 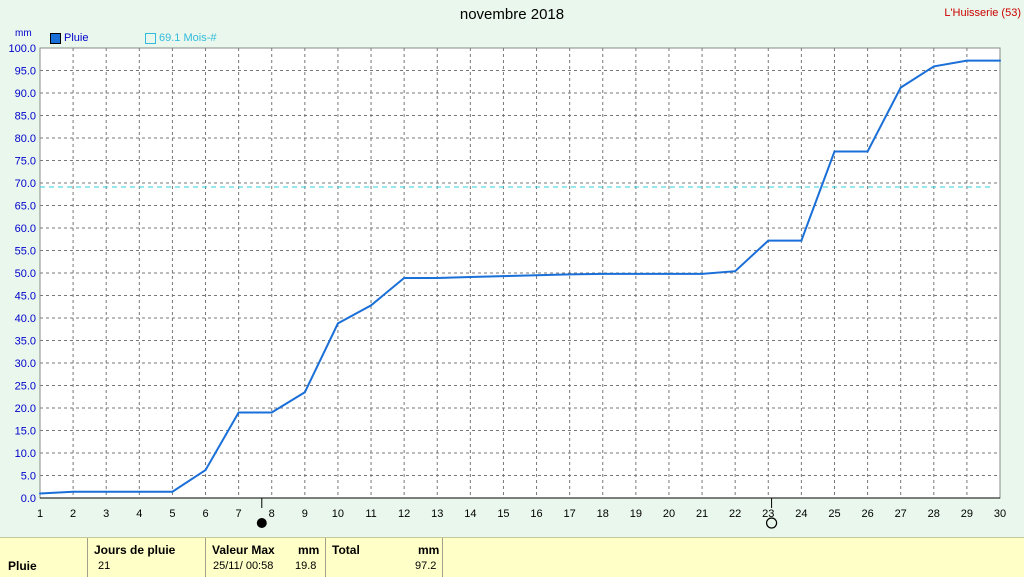 I want to click on chart-title: novembre 2018, so click(x=512, y=14).